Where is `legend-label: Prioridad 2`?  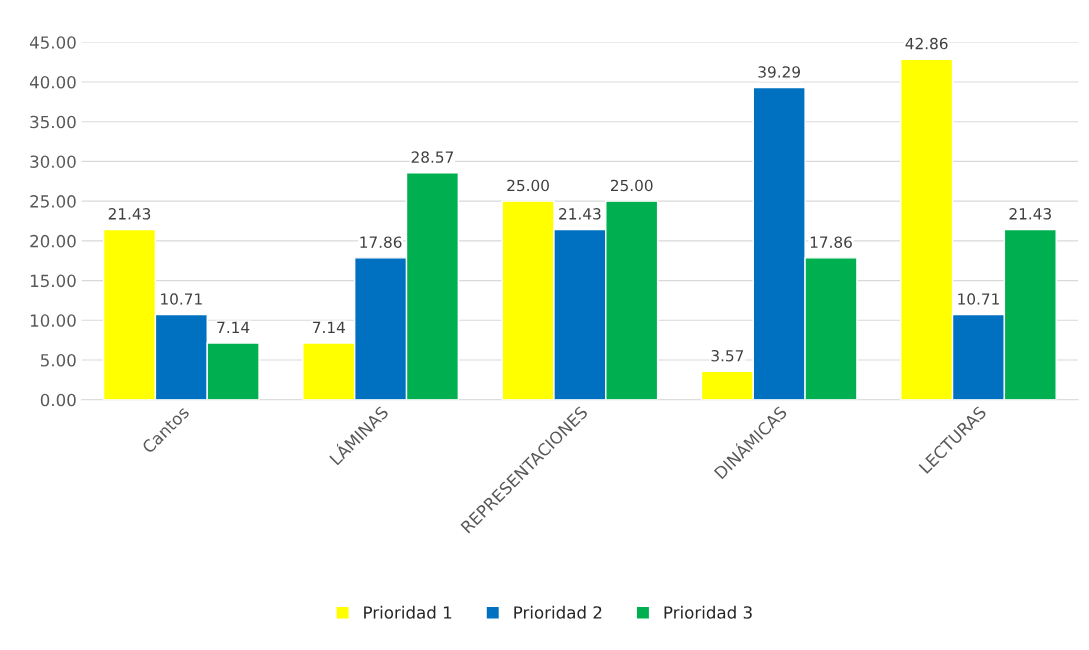 legend-label: Prioridad 2 is located at coordinates (558, 612).